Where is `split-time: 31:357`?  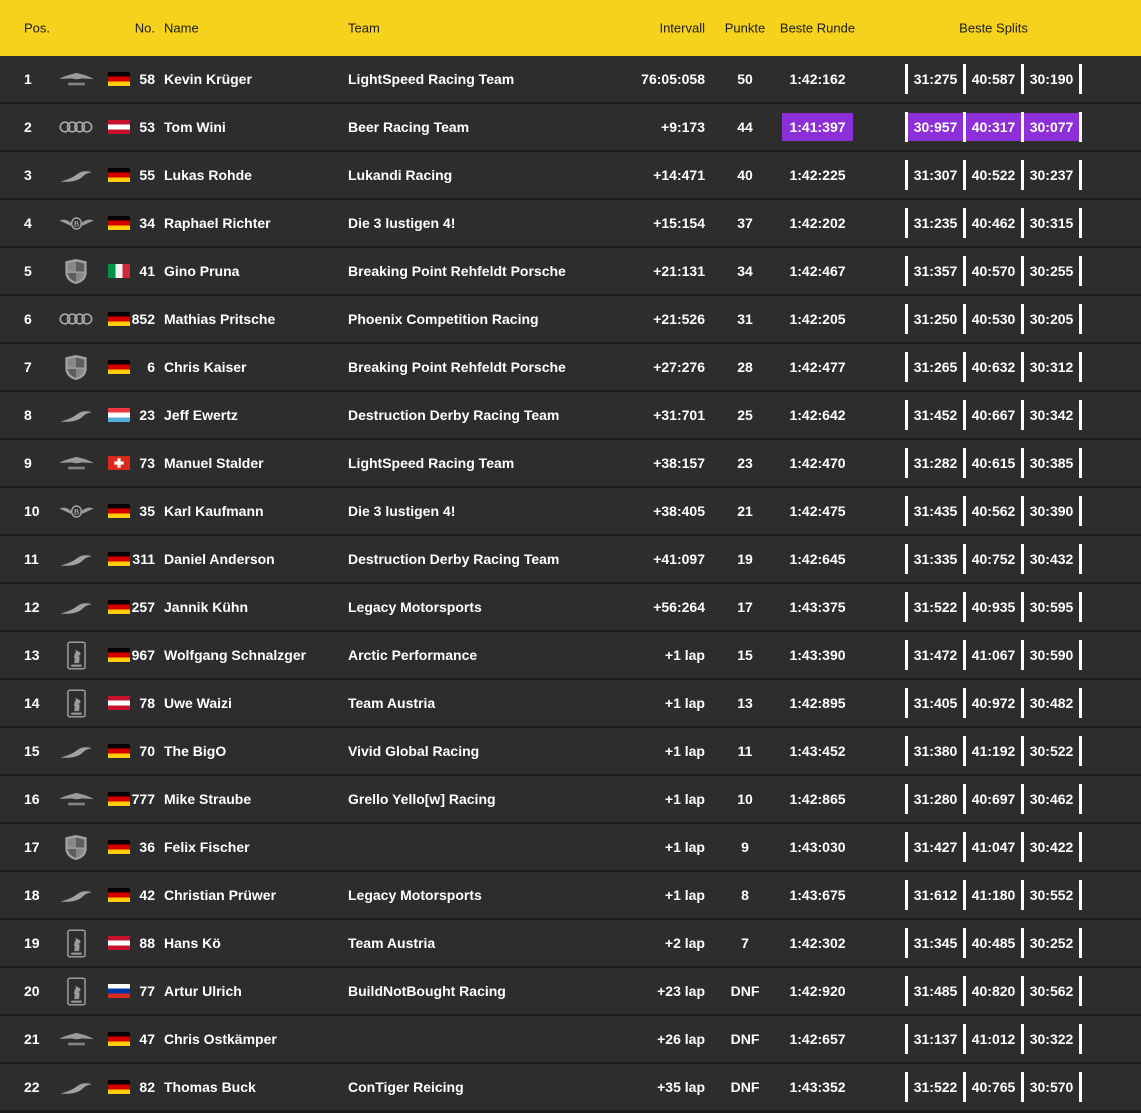
split-time: 31:357 is located at coordinates (935, 271).